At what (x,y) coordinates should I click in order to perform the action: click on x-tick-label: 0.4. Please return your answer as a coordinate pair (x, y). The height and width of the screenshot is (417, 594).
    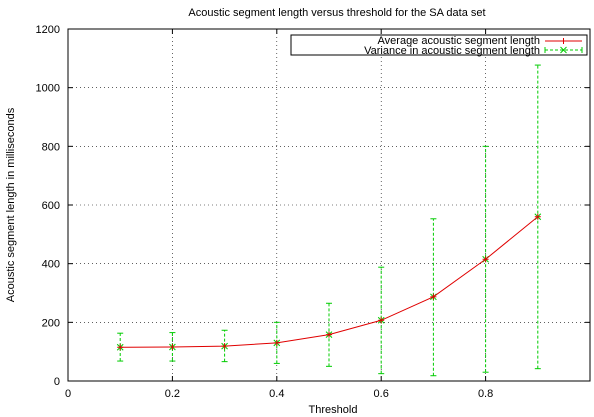
    Looking at the image, I should click on (276, 394).